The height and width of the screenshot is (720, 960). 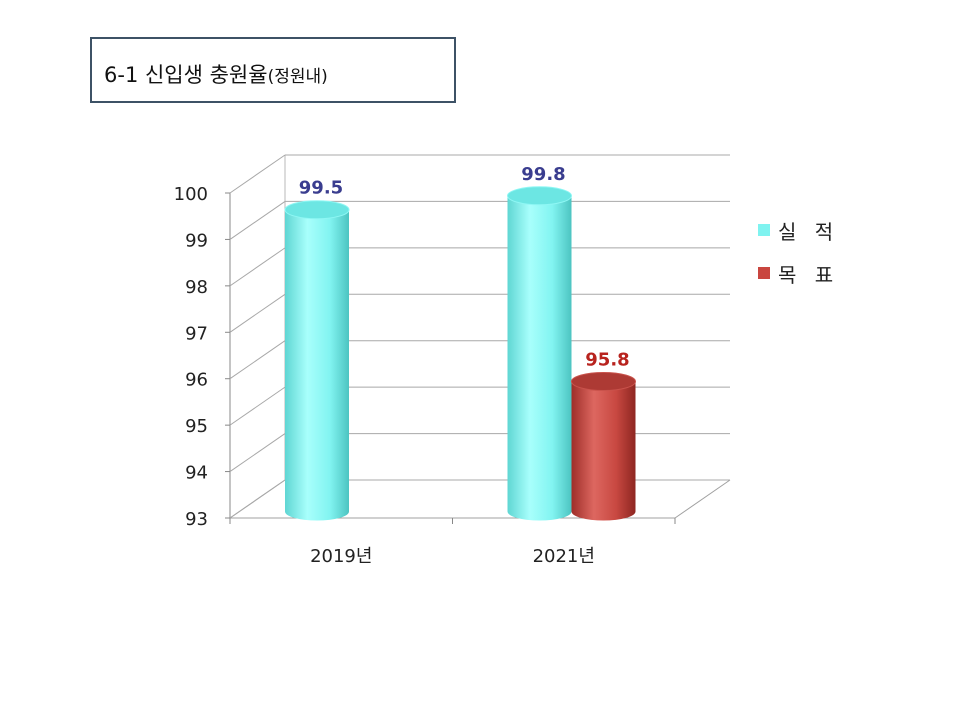 I want to click on legend-swatch-target, so click(x=764, y=273).